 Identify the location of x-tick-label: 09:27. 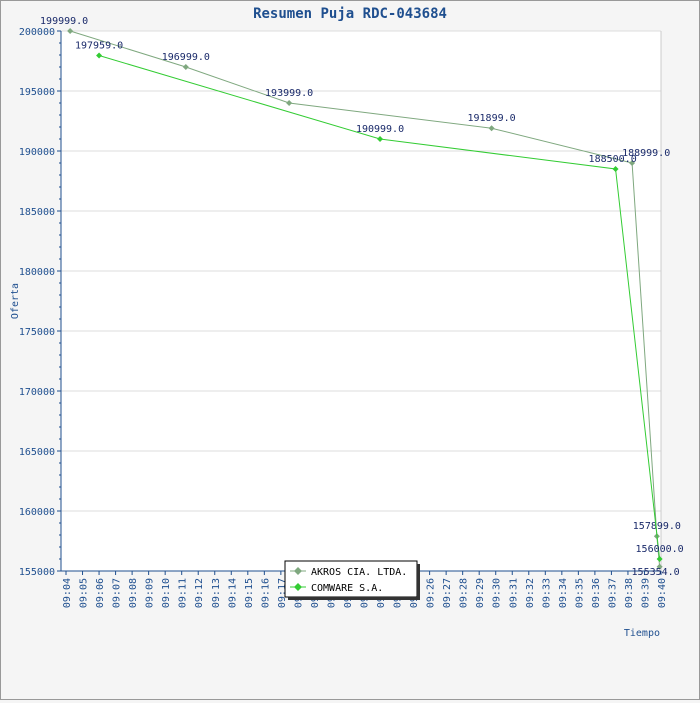
(447, 593).